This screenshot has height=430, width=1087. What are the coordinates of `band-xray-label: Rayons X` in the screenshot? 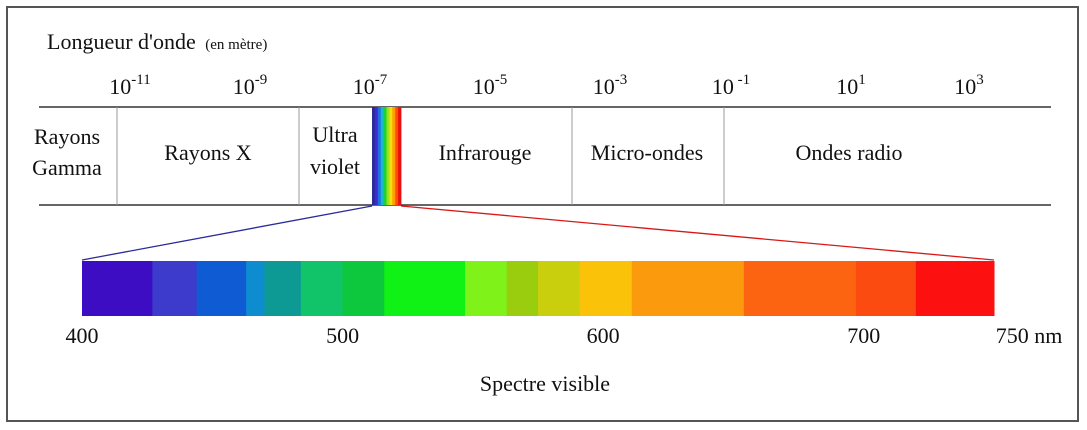 It's located at (208, 152).